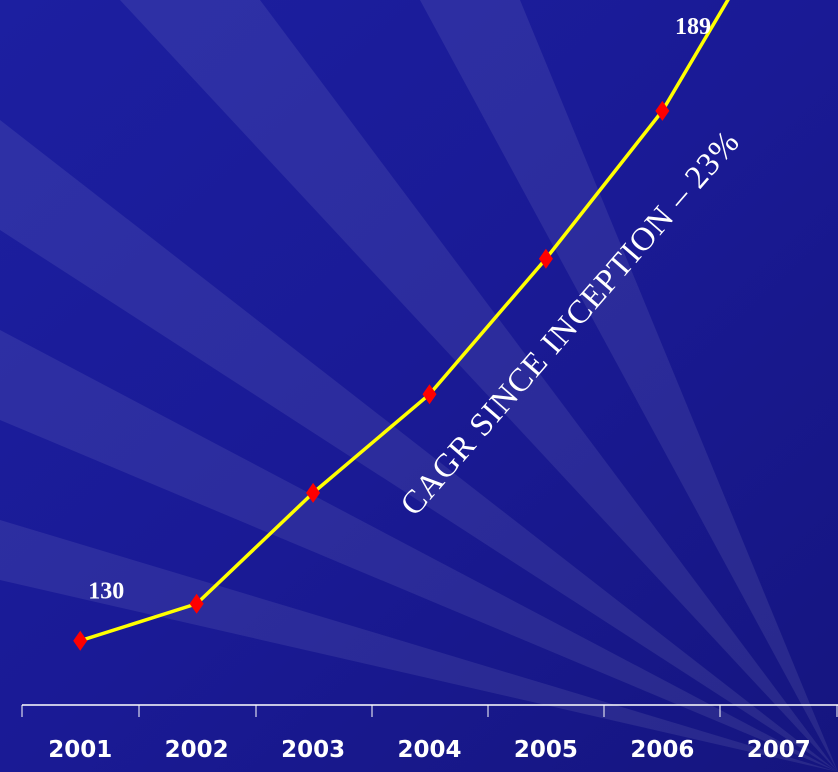  Describe the element at coordinates (197, 750) in the screenshot. I see `x-tick-label: 2002` at that location.